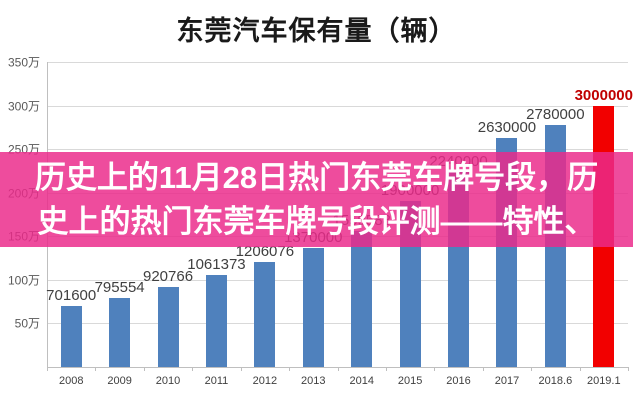 Image resolution: width=633 pixels, height=400 pixels. I want to click on bar-value-label: 1206076, so click(265, 251).